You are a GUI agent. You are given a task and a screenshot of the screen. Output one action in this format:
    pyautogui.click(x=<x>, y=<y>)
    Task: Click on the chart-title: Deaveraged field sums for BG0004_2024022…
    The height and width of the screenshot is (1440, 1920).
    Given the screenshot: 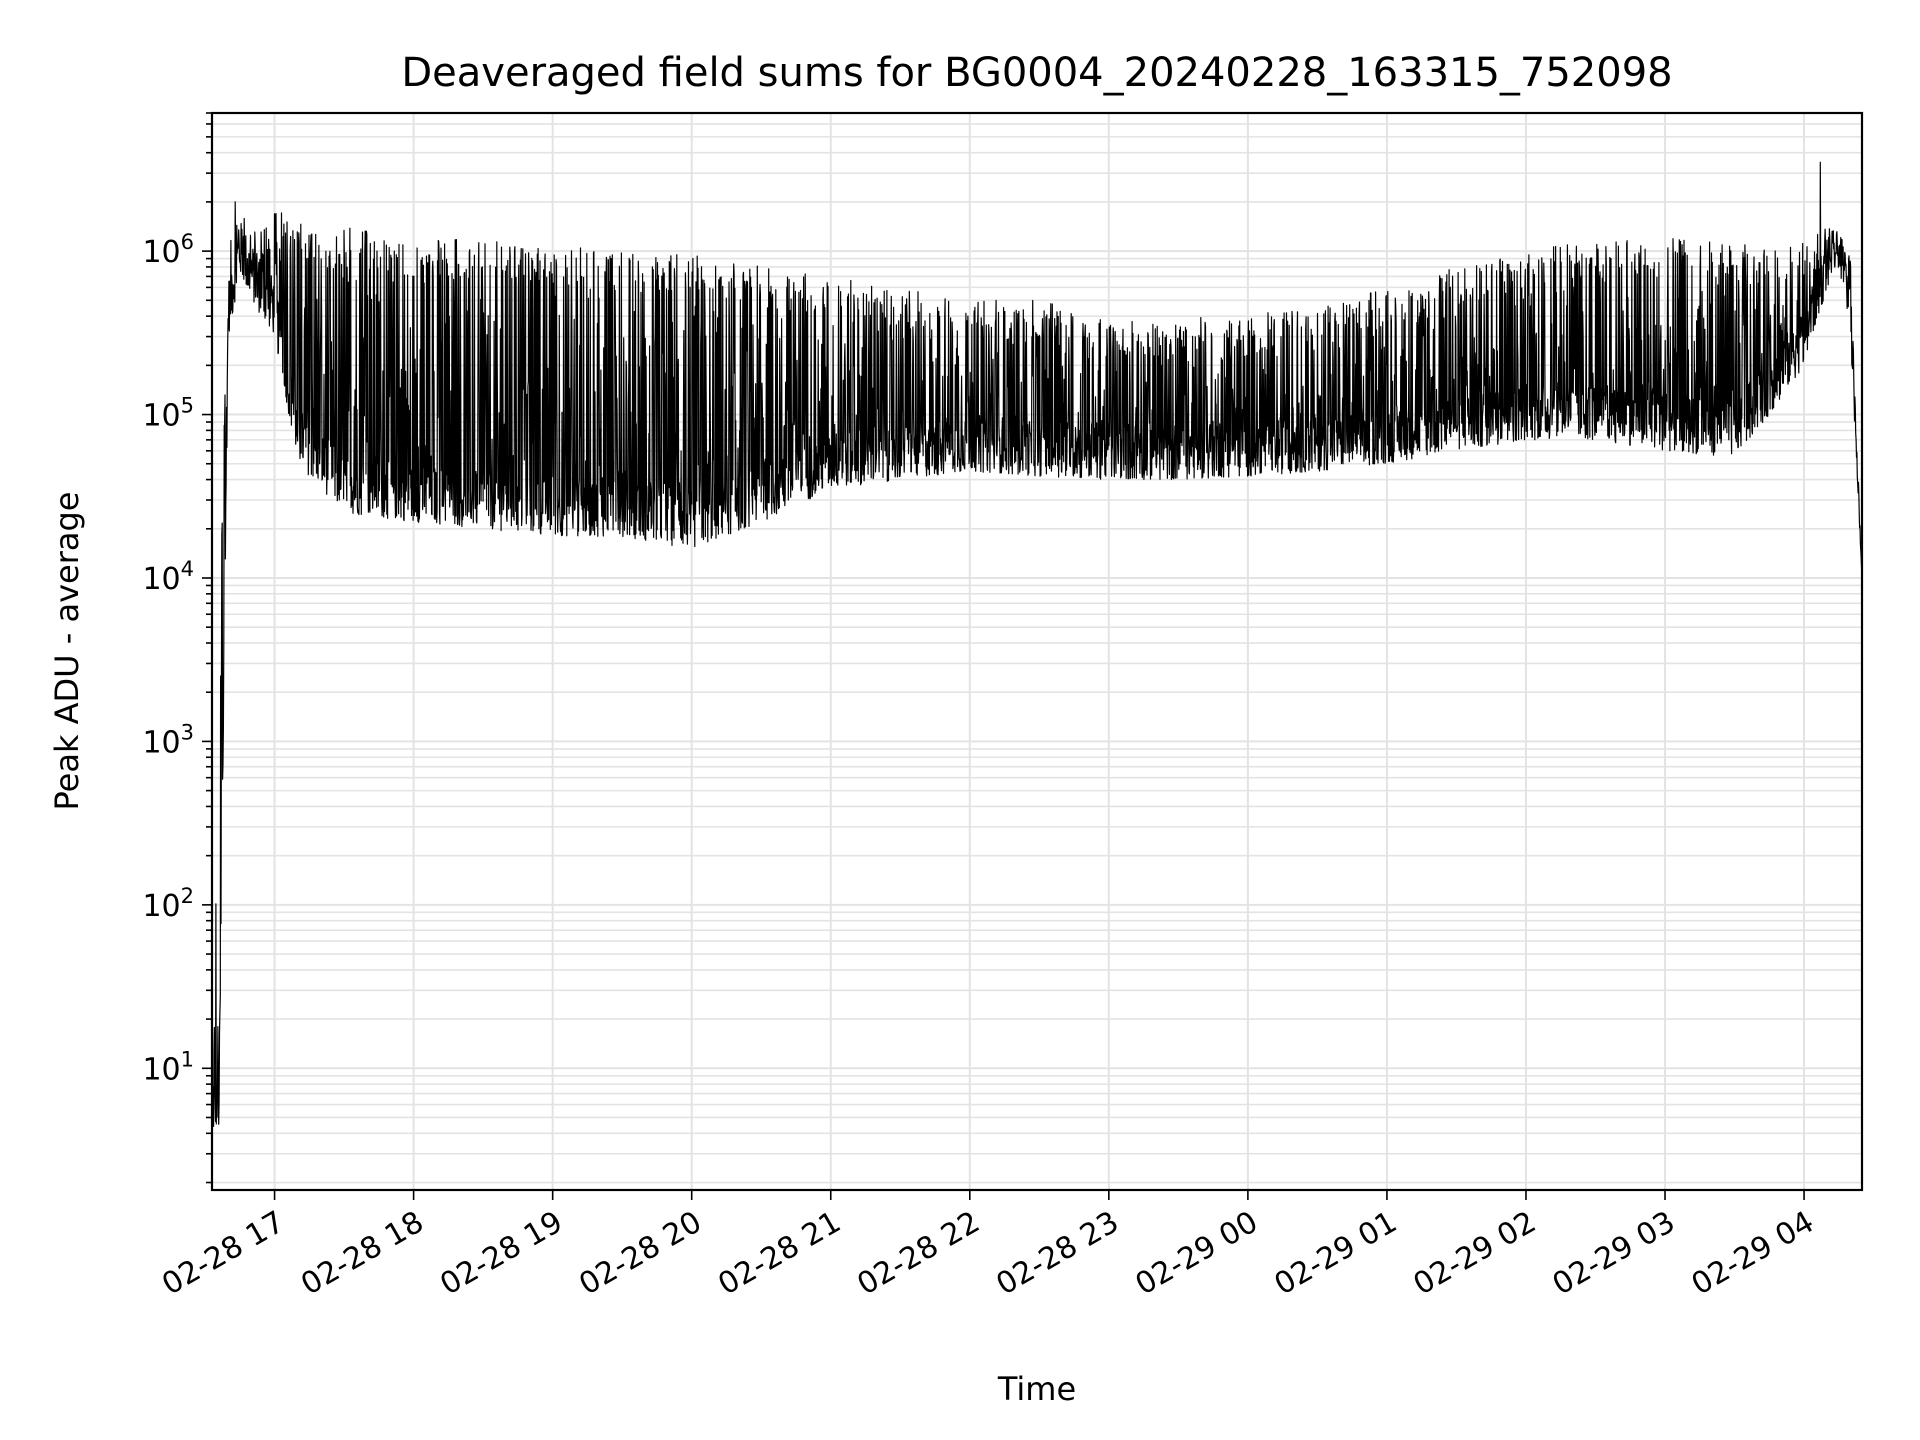 What is the action you would take?
    pyautogui.click(x=1036, y=73)
    